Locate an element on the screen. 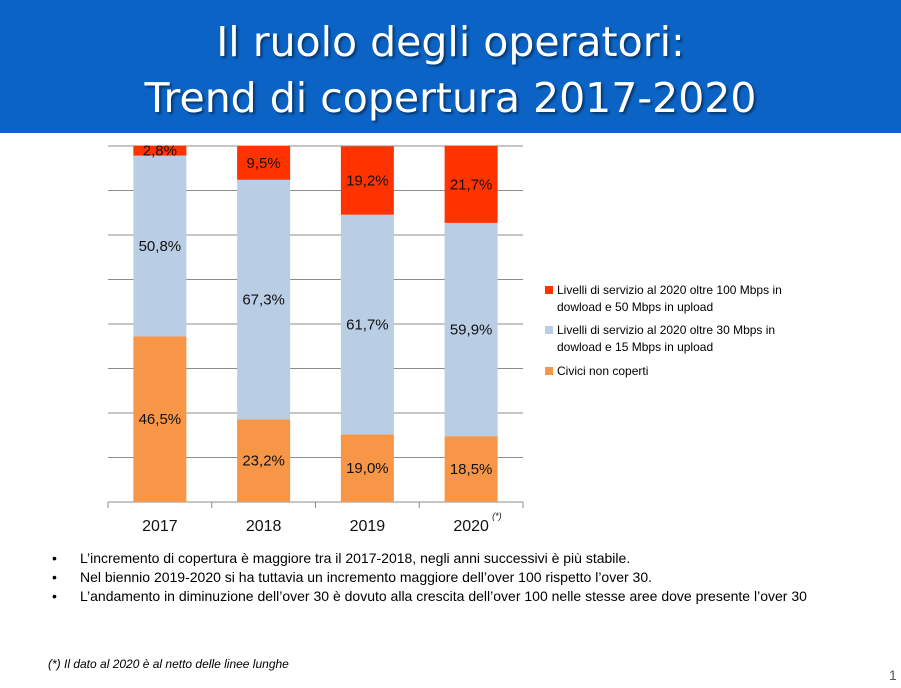  data-label: 46,5% is located at coordinates (160, 419).